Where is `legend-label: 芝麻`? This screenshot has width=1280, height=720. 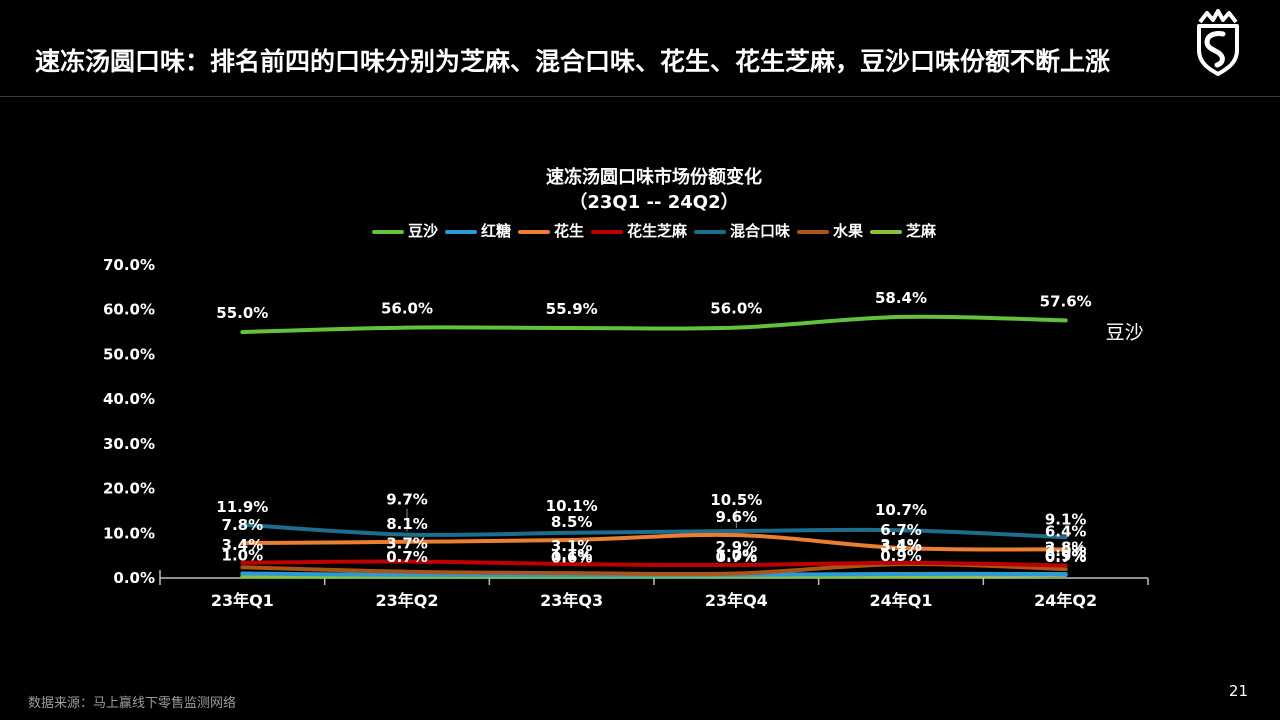
legend-label: 芝麻 is located at coordinates (921, 231).